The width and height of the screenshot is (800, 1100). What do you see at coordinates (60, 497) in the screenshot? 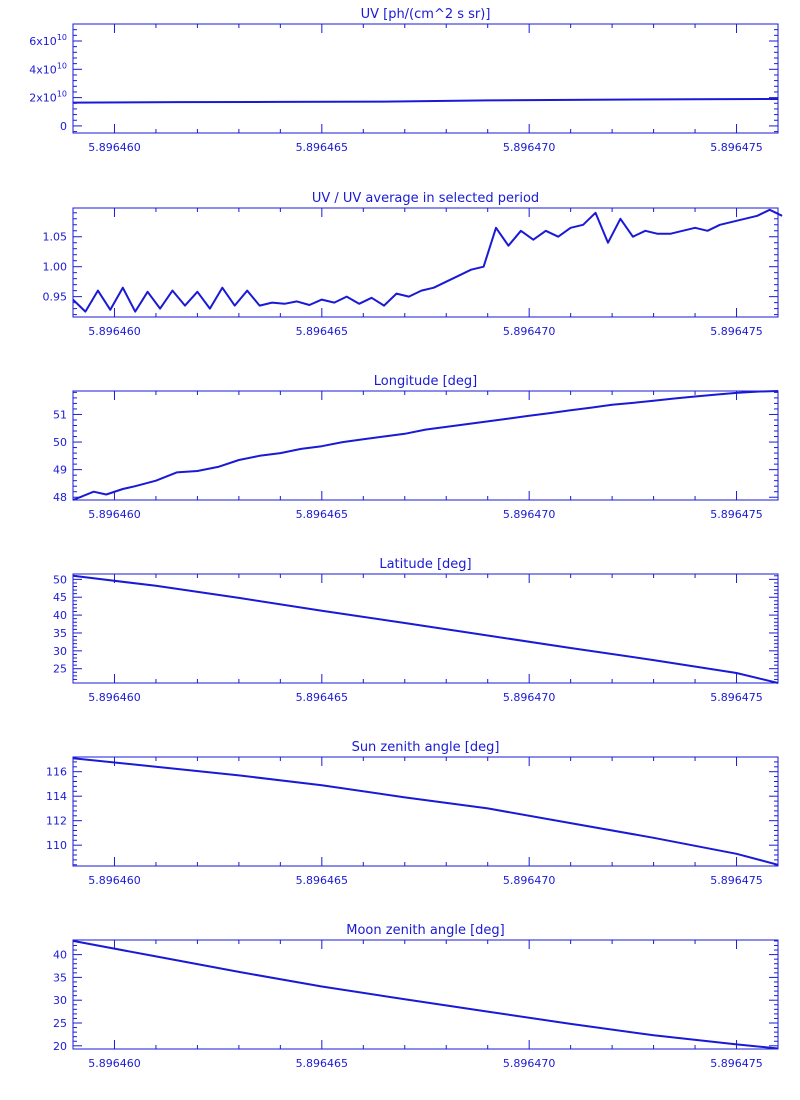
I see `y-tick-label: 48` at bounding box center [60, 497].